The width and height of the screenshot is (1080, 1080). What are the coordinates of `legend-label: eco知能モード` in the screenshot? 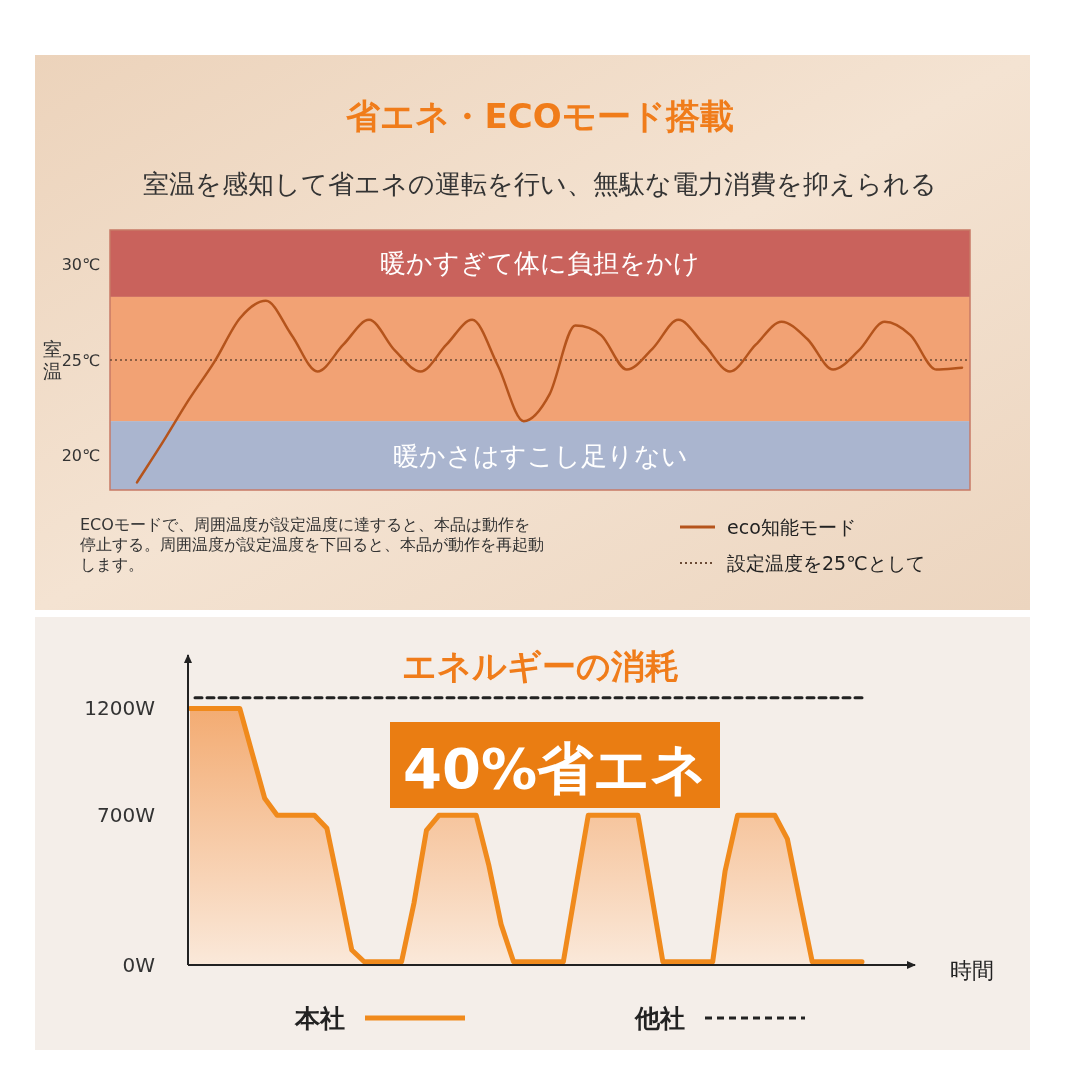 It's located at (791, 526).